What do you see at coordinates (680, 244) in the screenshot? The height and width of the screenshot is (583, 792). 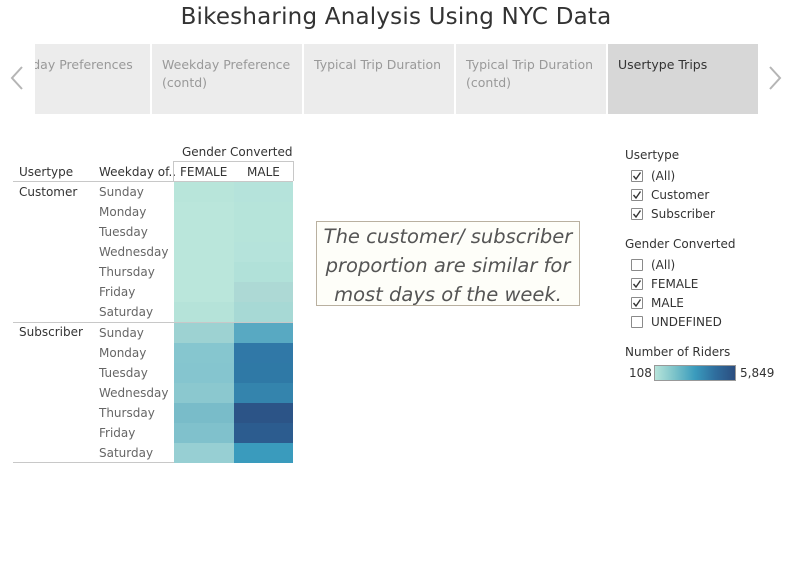 I see `gender-filter-title: Gender Converted` at bounding box center [680, 244].